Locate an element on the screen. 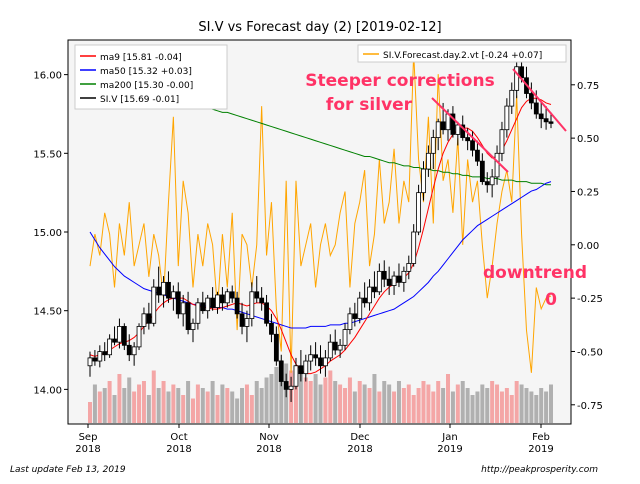 This screenshot has height=484, width=640. right-axis-tick-label: 0.75 is located at coordinates (588, 86).